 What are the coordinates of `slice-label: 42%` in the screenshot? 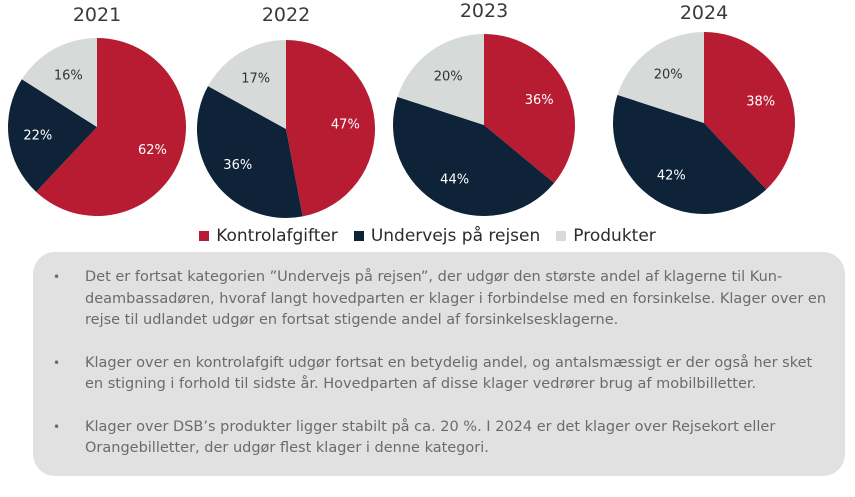 It's located at (671, 175).